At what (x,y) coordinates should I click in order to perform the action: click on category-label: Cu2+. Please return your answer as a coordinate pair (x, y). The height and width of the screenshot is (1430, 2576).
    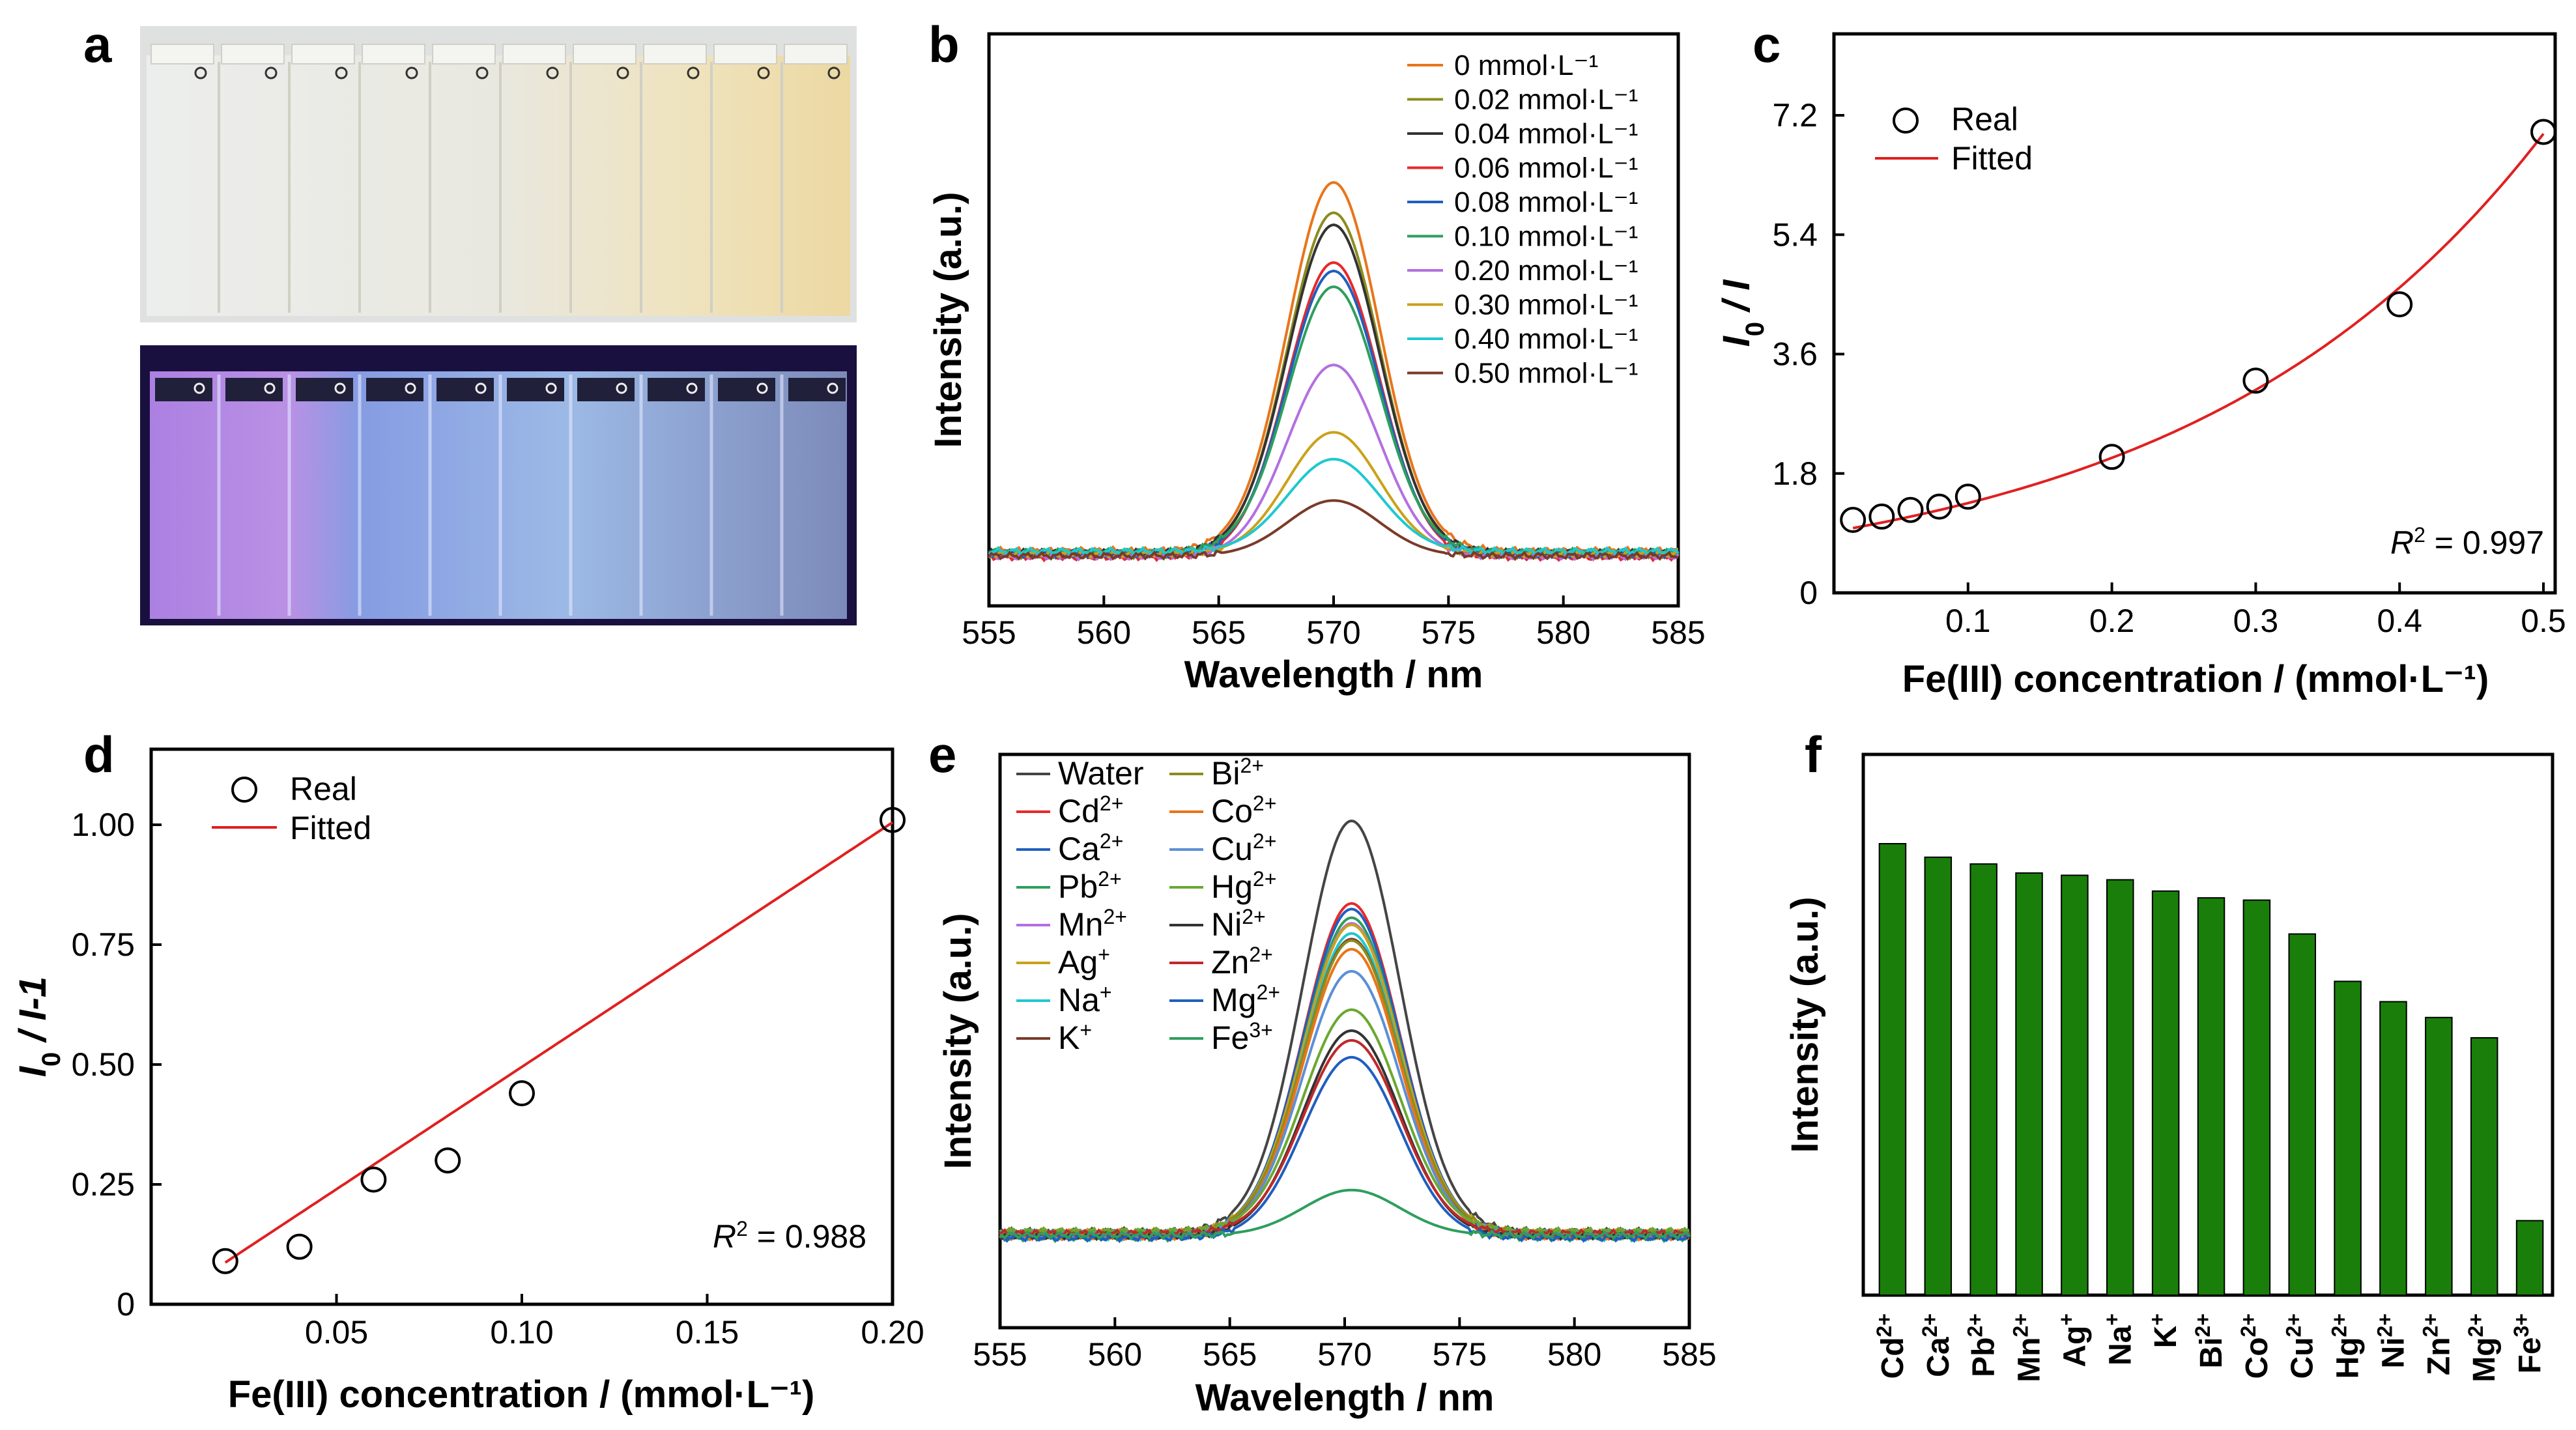
    Looking at the image, I should click on (2301, 1346).